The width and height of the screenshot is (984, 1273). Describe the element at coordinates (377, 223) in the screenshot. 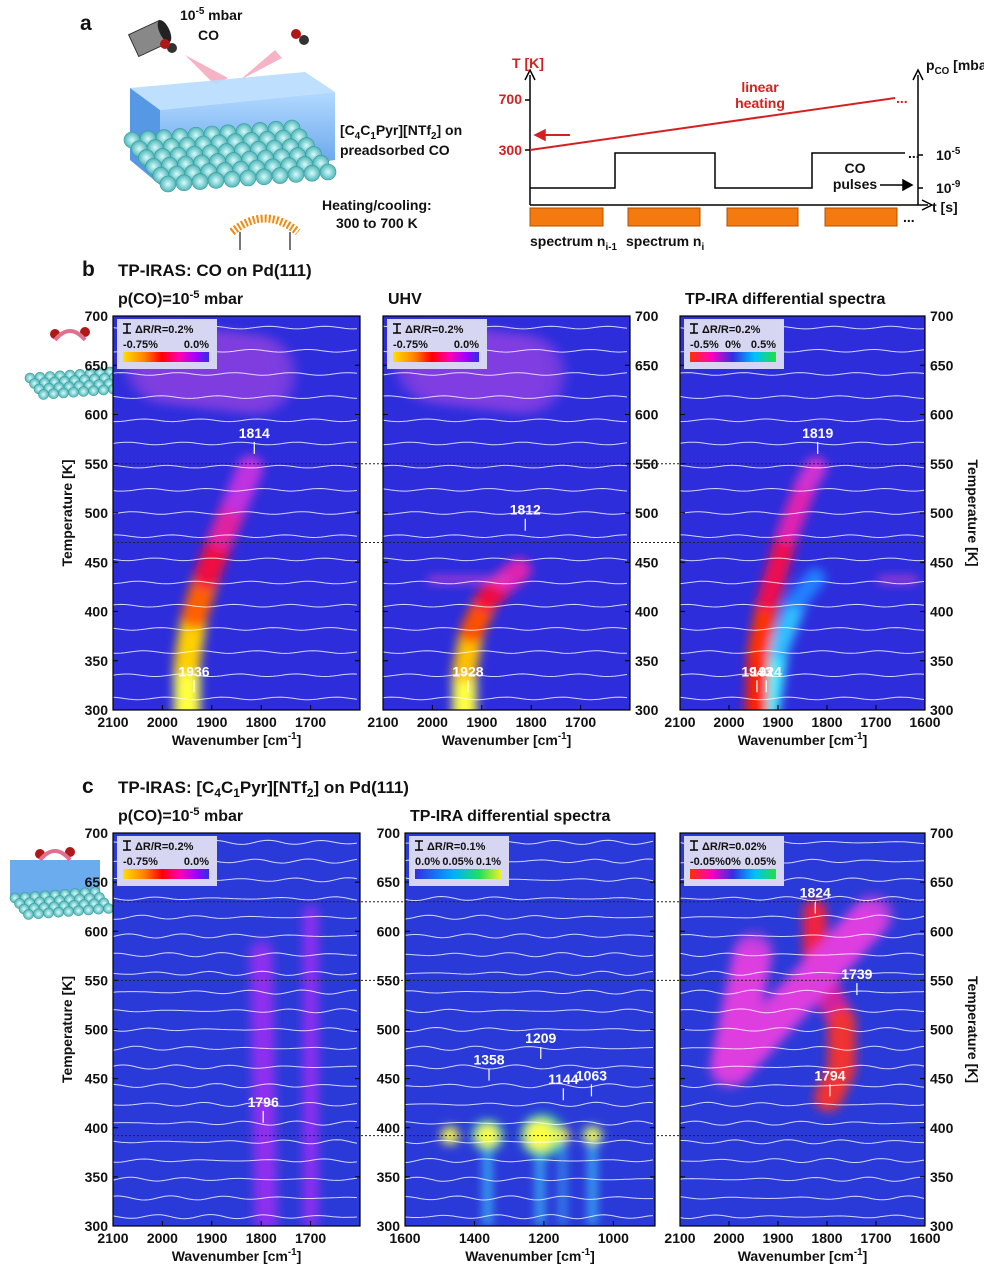

I see `heating-range: 300 to 700 K` at that location.